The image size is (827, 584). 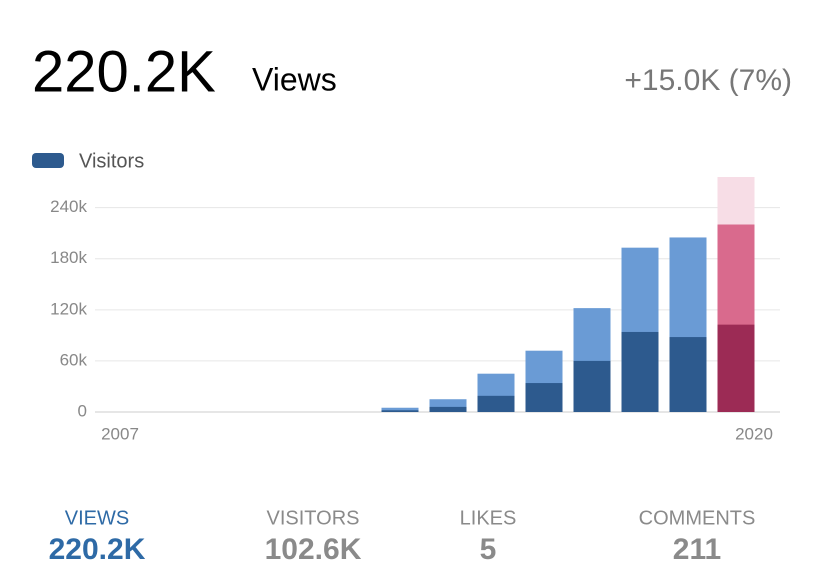 I want to click on tab-label: VIEWS, so click(x=97, y=518).